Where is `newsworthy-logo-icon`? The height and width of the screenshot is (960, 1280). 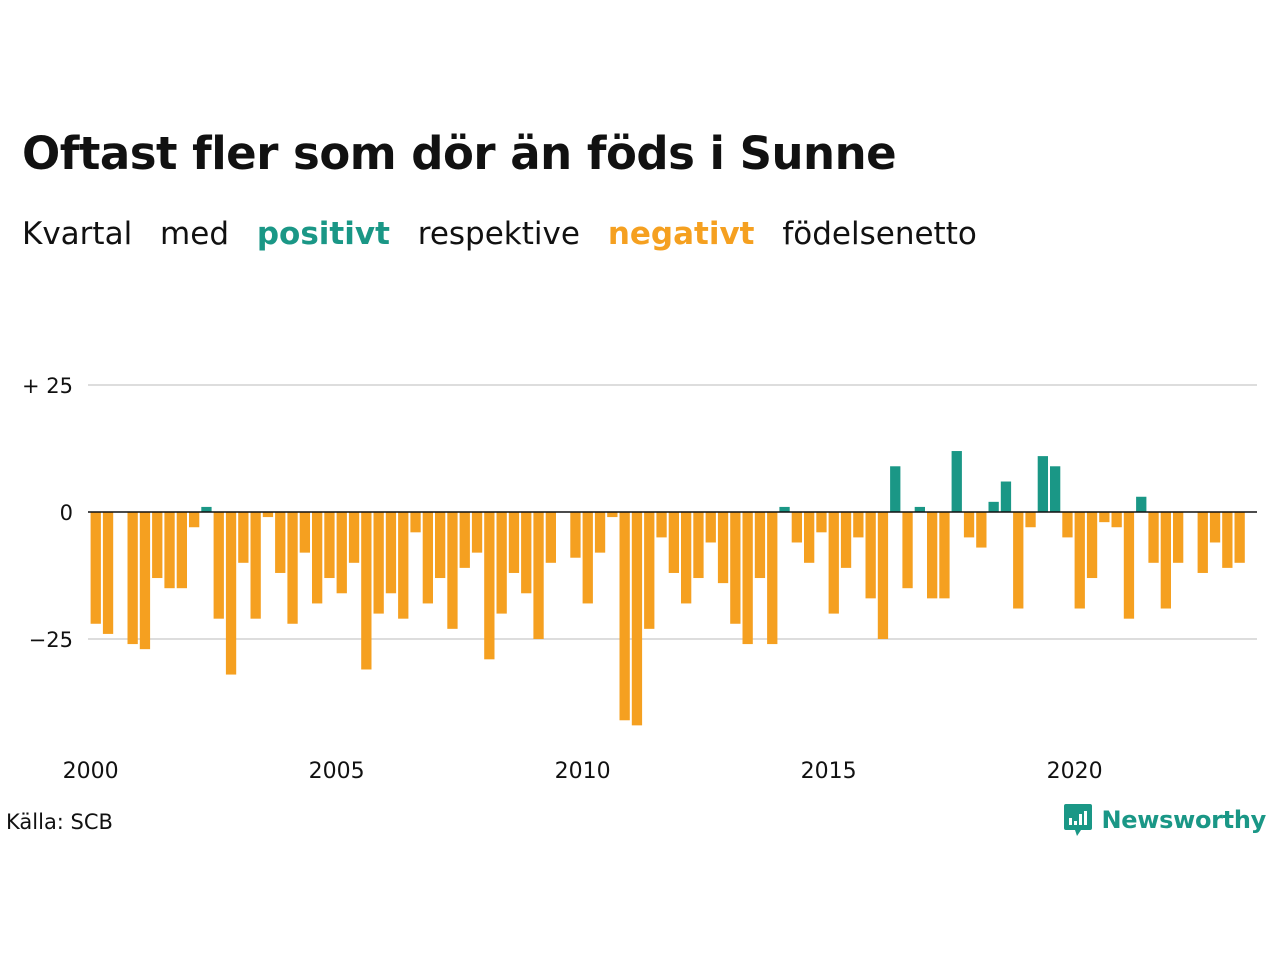
newsworthy-logo-icon is located at coordinates (1078, 820).